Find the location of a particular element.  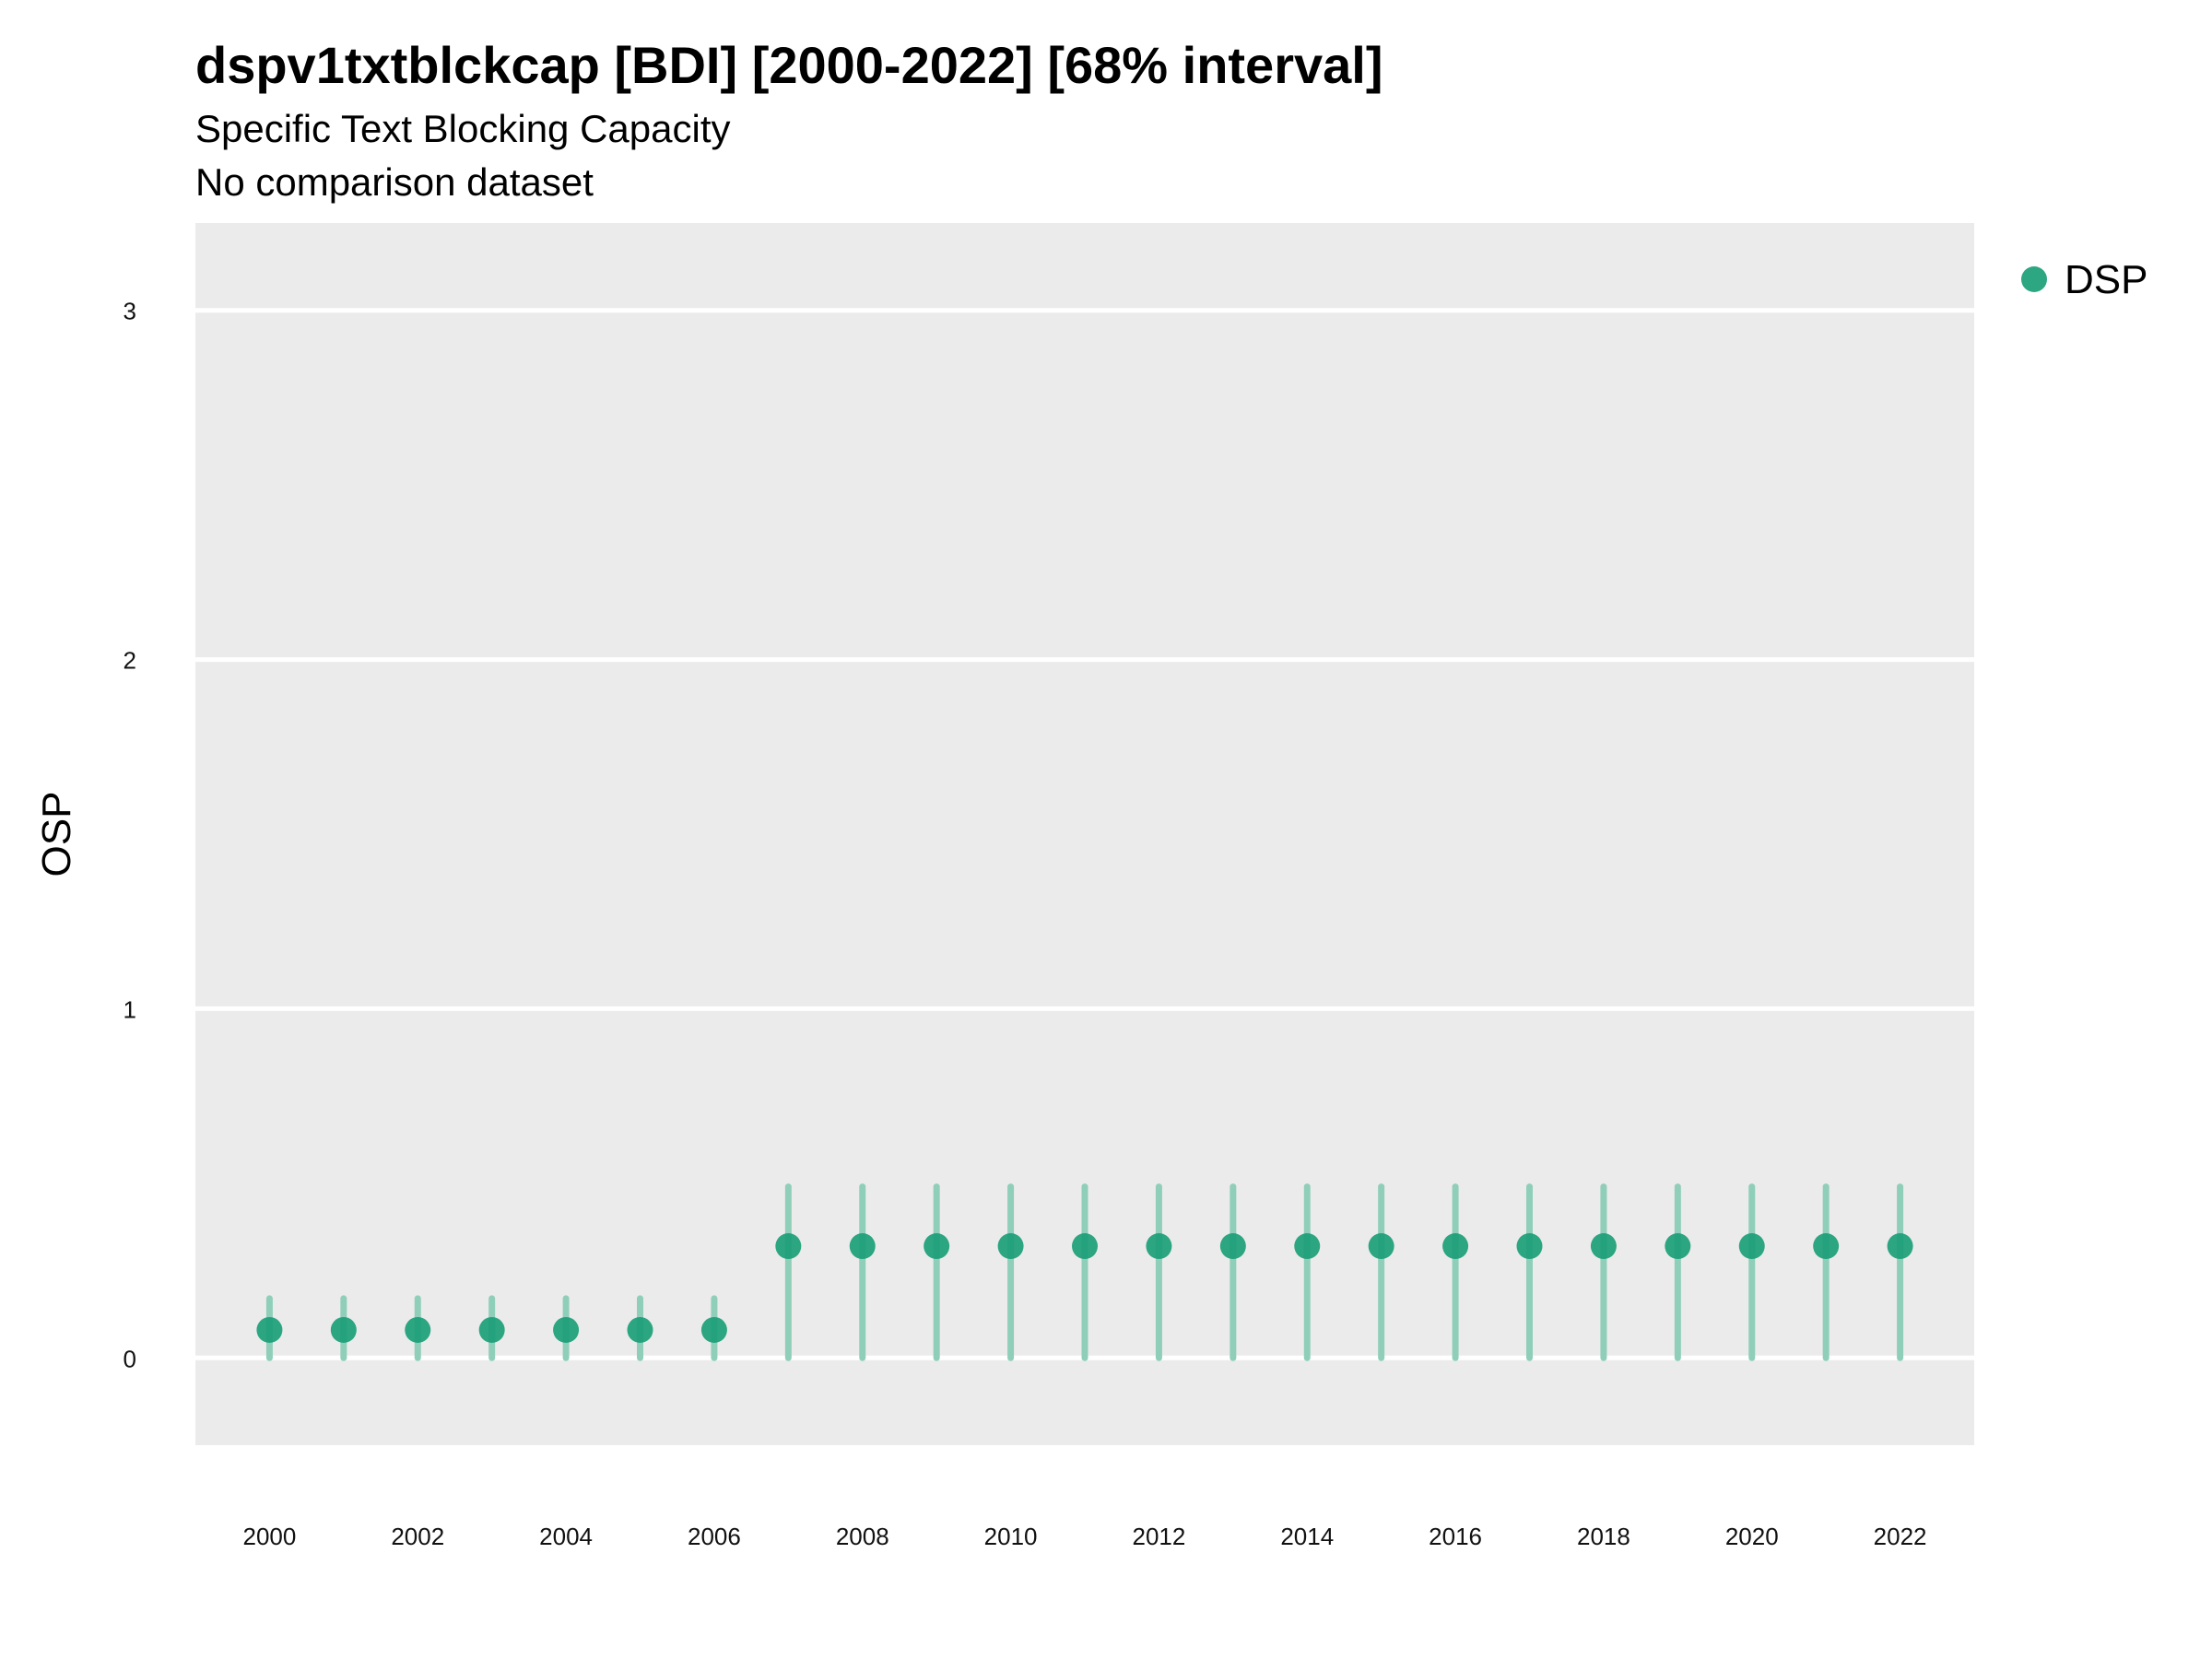

x-tick-label: 2014 is located at coordinates (1307, 1536).